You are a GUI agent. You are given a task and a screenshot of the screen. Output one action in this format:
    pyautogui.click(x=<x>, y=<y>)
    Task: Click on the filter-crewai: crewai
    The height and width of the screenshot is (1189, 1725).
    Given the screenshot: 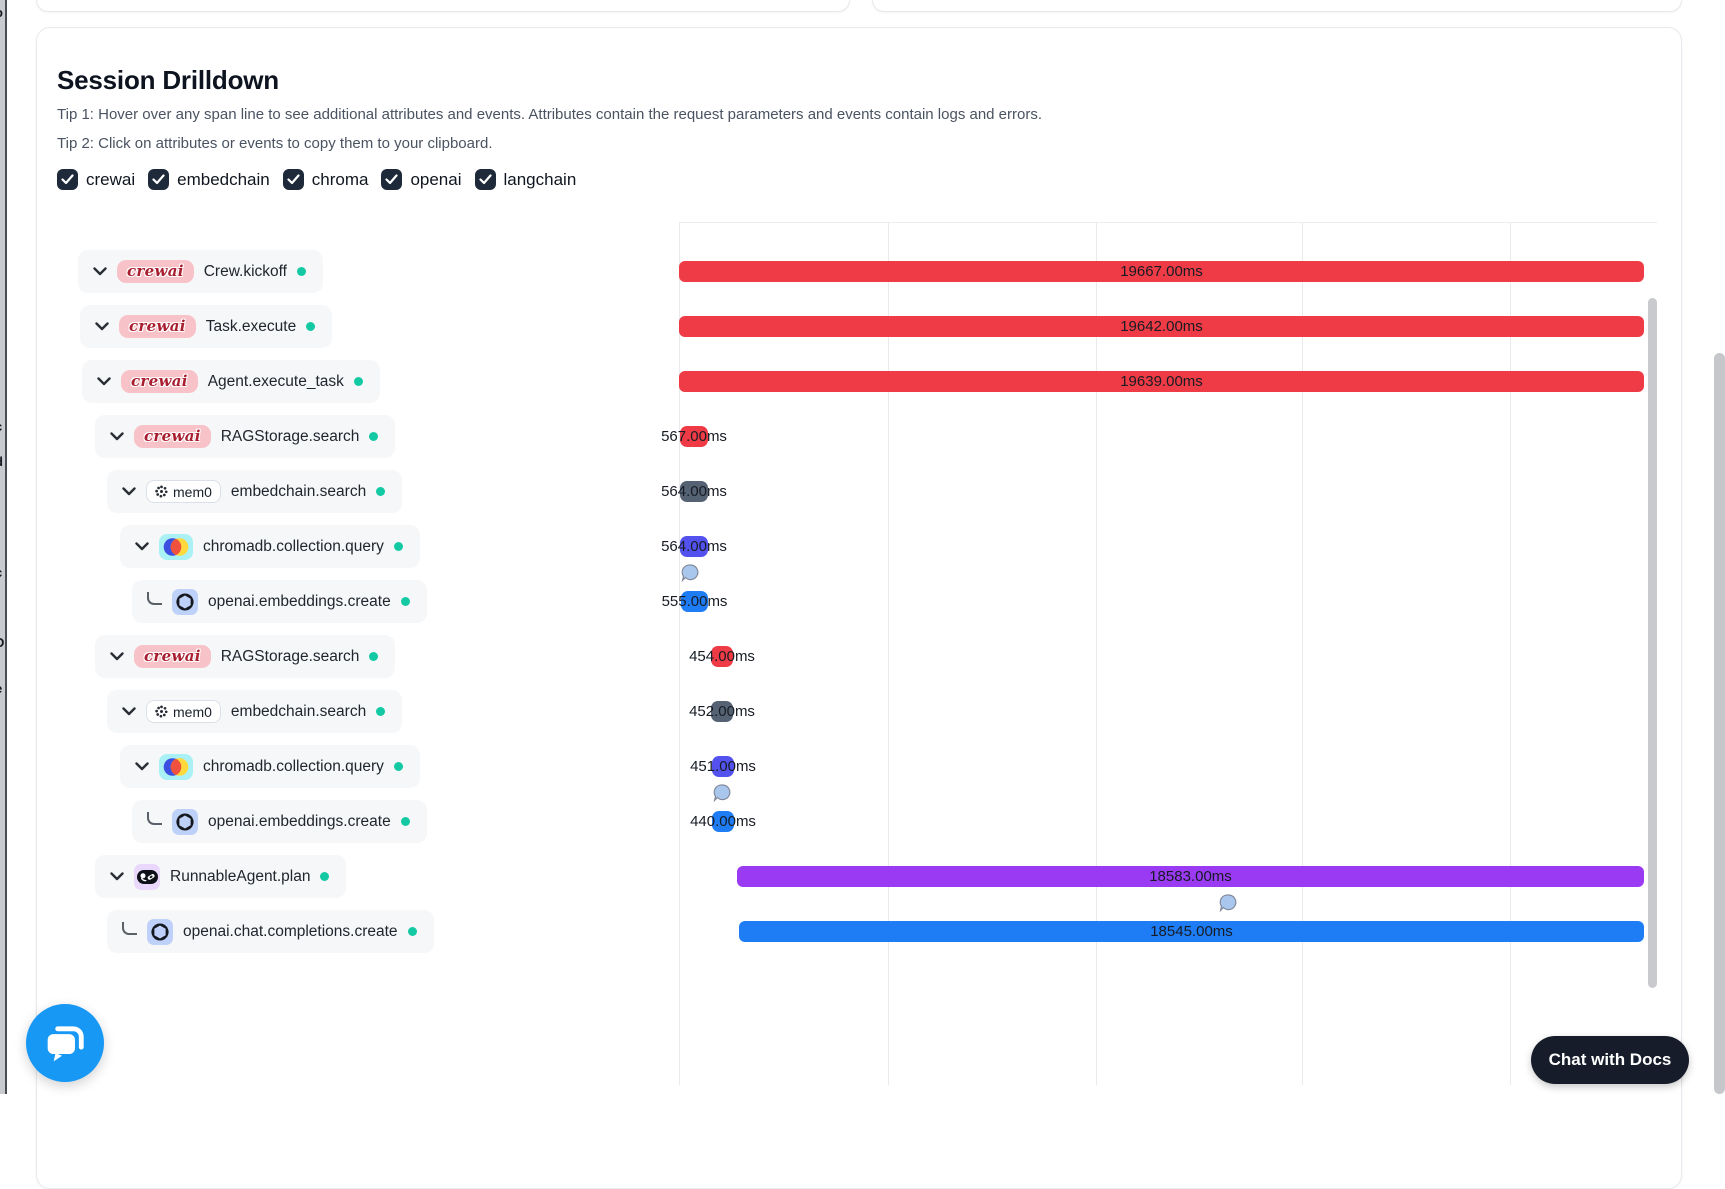 What is the action you would take?
    pyautogui.click(x=96, y=179)
    